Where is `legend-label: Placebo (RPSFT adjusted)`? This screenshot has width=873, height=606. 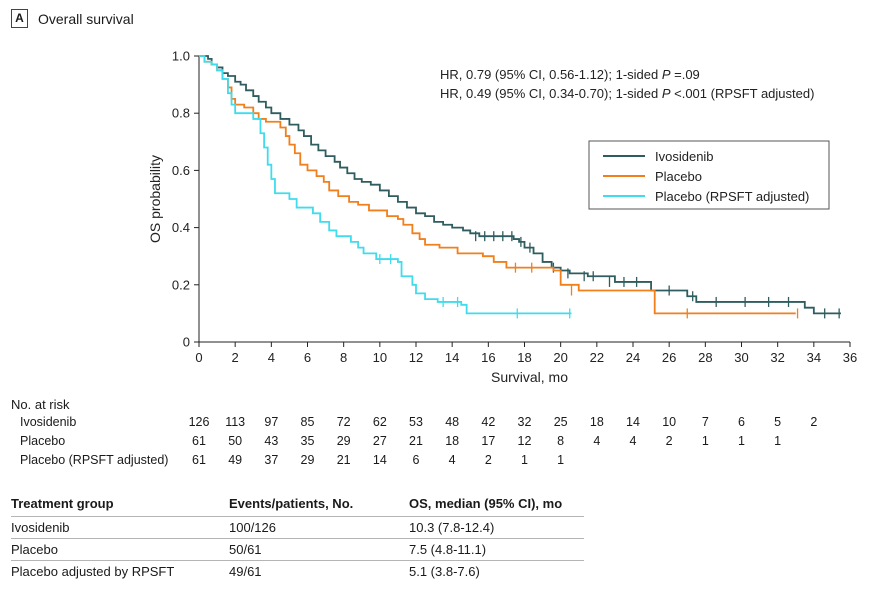 legend-label: Placebo (RPSFT adjusted) is located at coordinates (732, 196).